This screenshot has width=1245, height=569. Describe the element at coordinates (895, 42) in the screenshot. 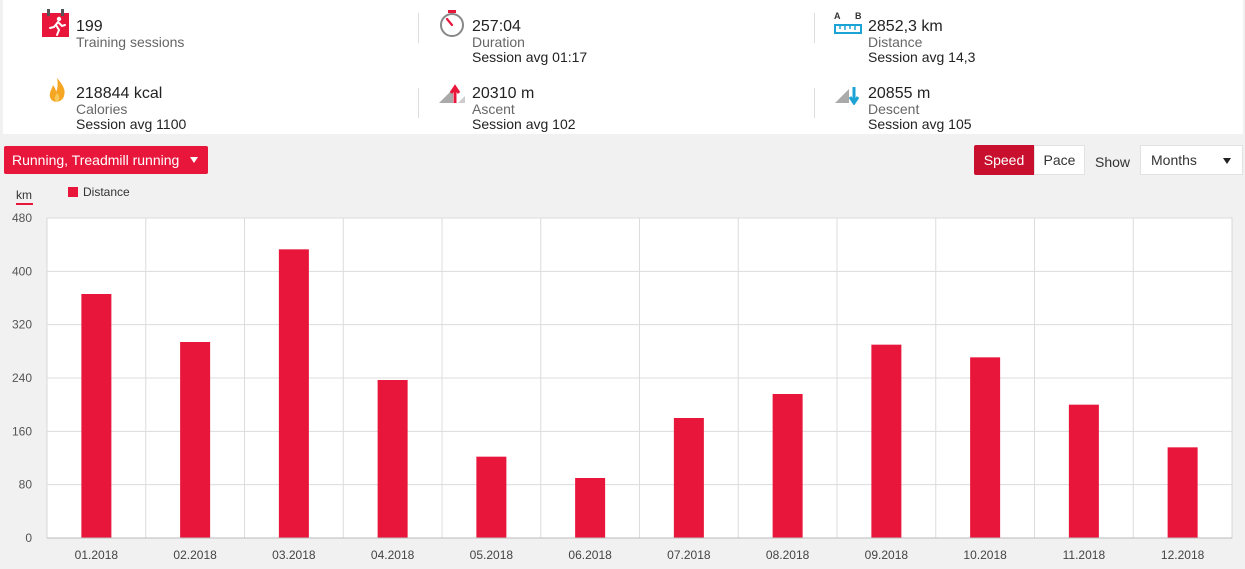

I see `stat-label: Distance` at that location.